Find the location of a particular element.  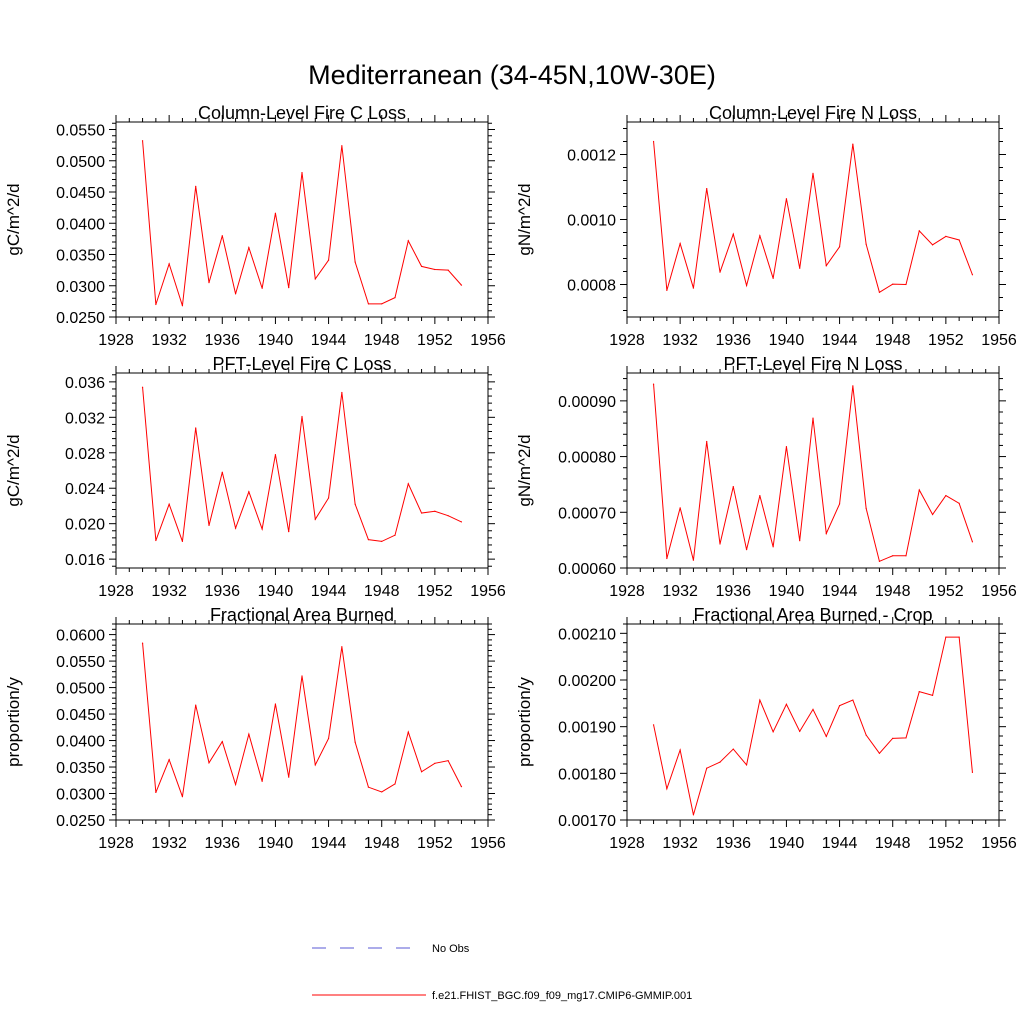

y-tick-label: 0.00070 is located at coordinates (587, 513).